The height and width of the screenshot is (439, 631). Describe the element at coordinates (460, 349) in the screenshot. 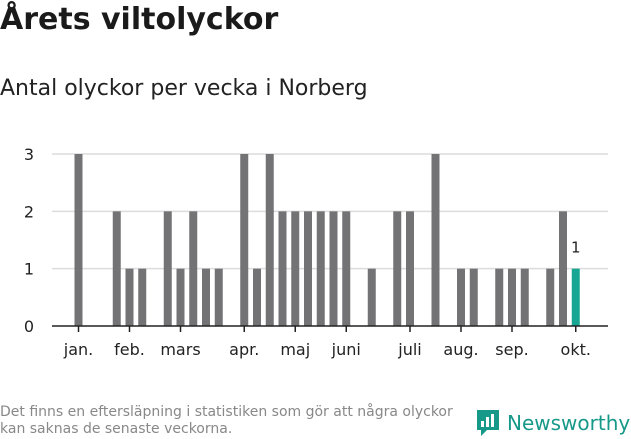

I see `x-tick-label: aug.` at that location.